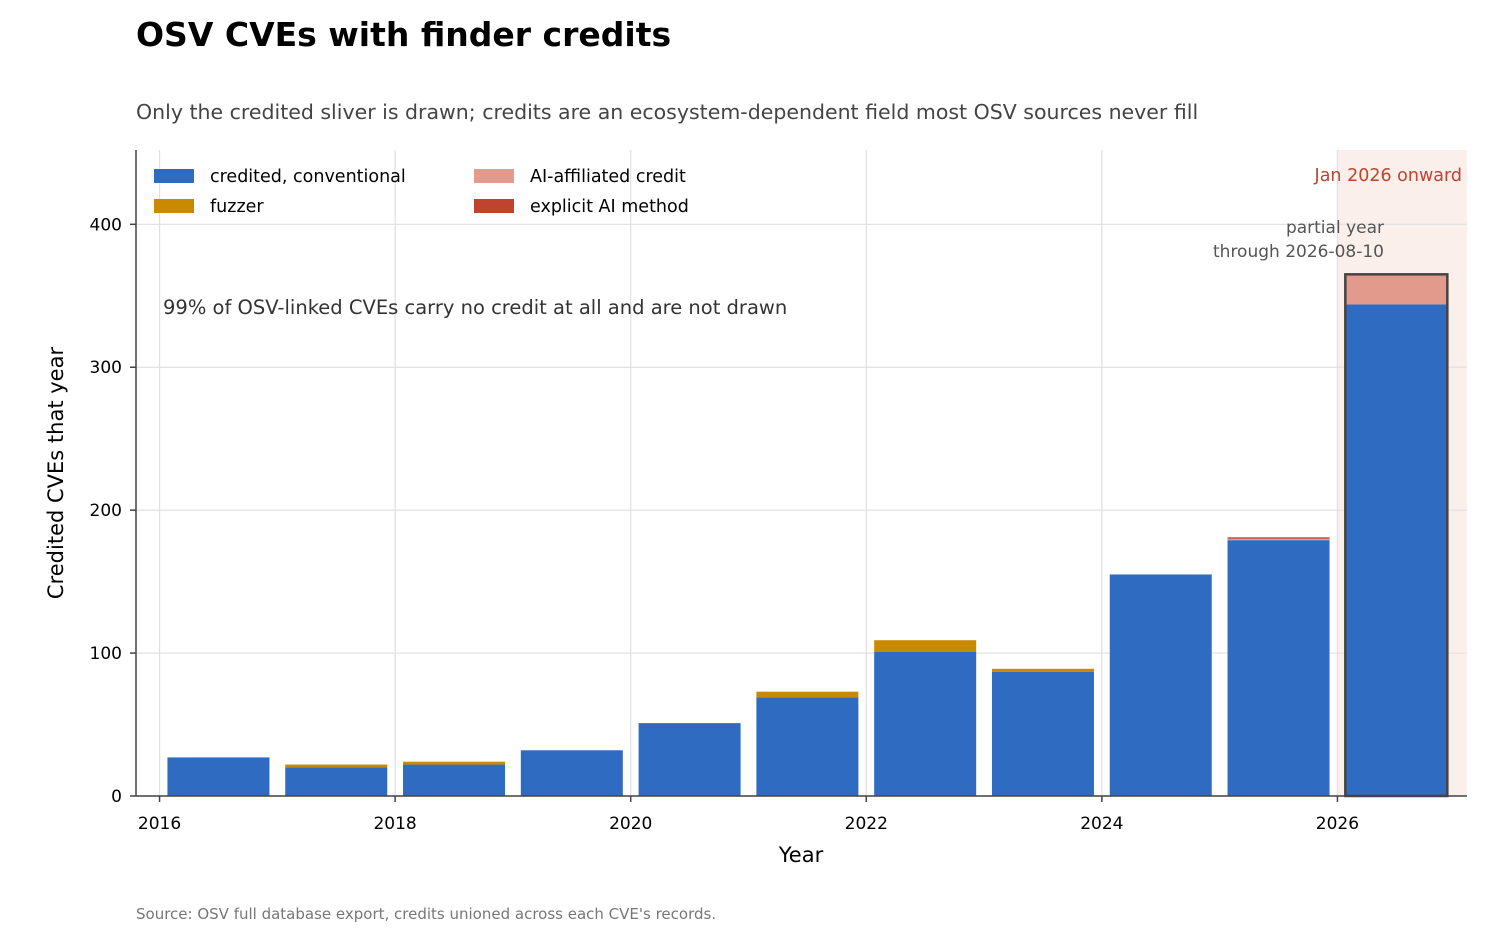 This screenshot has height=936, width=1512. I want to click on bar-credited-conventional-2025, so click(1278, 668).